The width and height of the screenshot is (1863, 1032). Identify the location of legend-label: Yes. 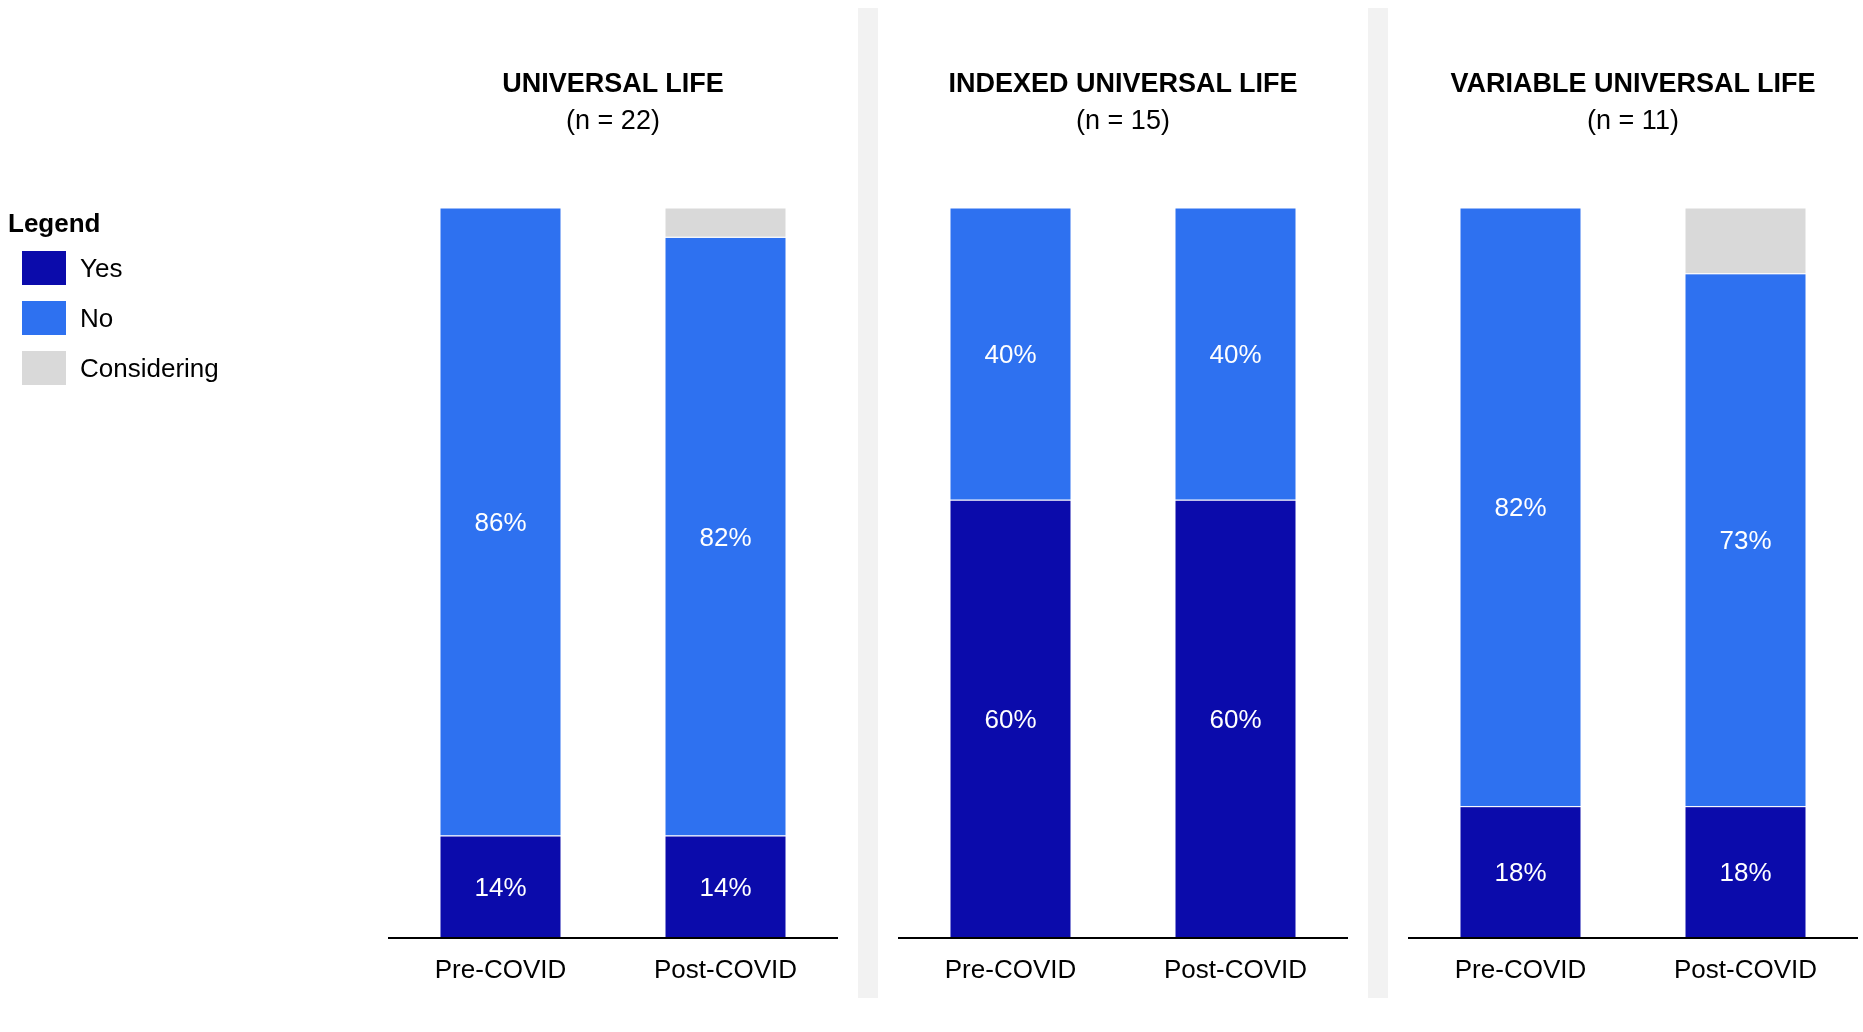
(101, 268).